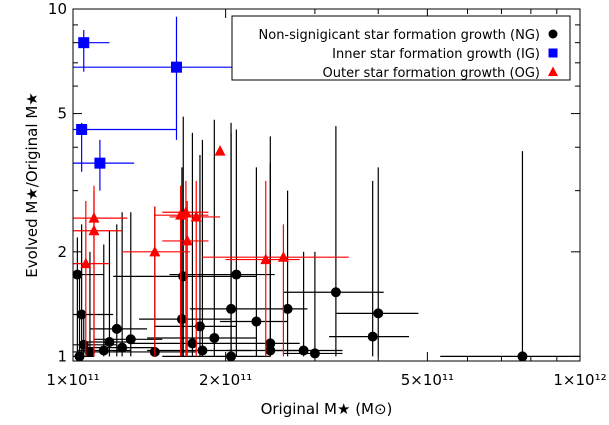  Describe the element at coordinates (62, 252) in the screenshot. I see `y-tick-label: 2` at that location.